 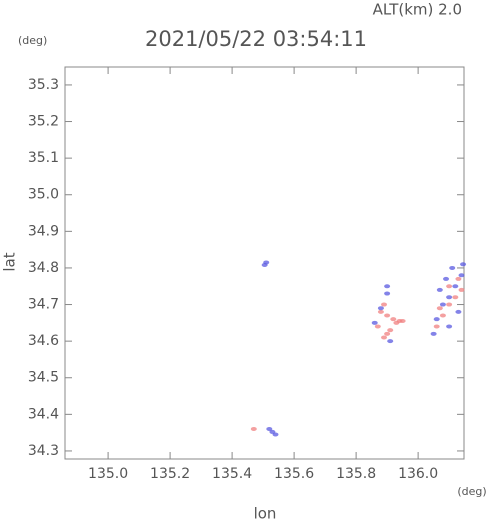 What do you see at coordinates (43, 195) in the screenshot?
I see `y-tick-label: 35.0` at bounding box center [43, 195].